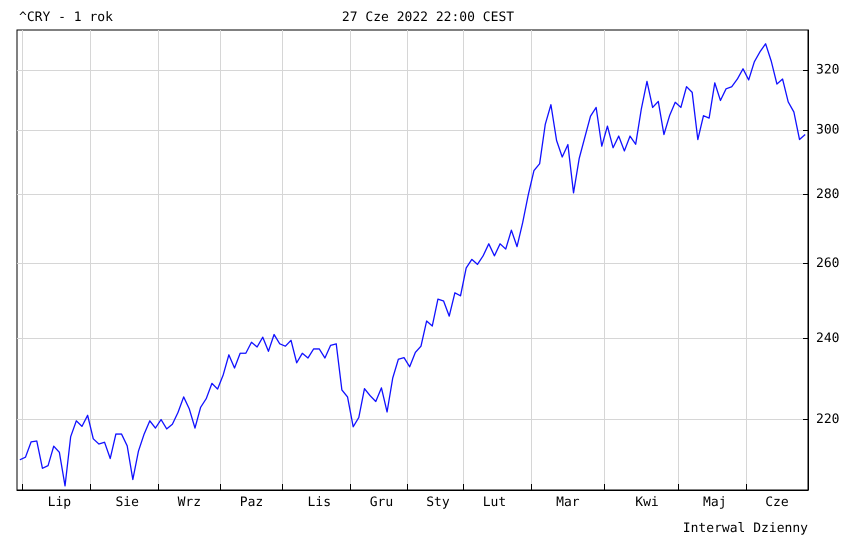  I want to click on x-tick-label: Gru, so click(382, 502).